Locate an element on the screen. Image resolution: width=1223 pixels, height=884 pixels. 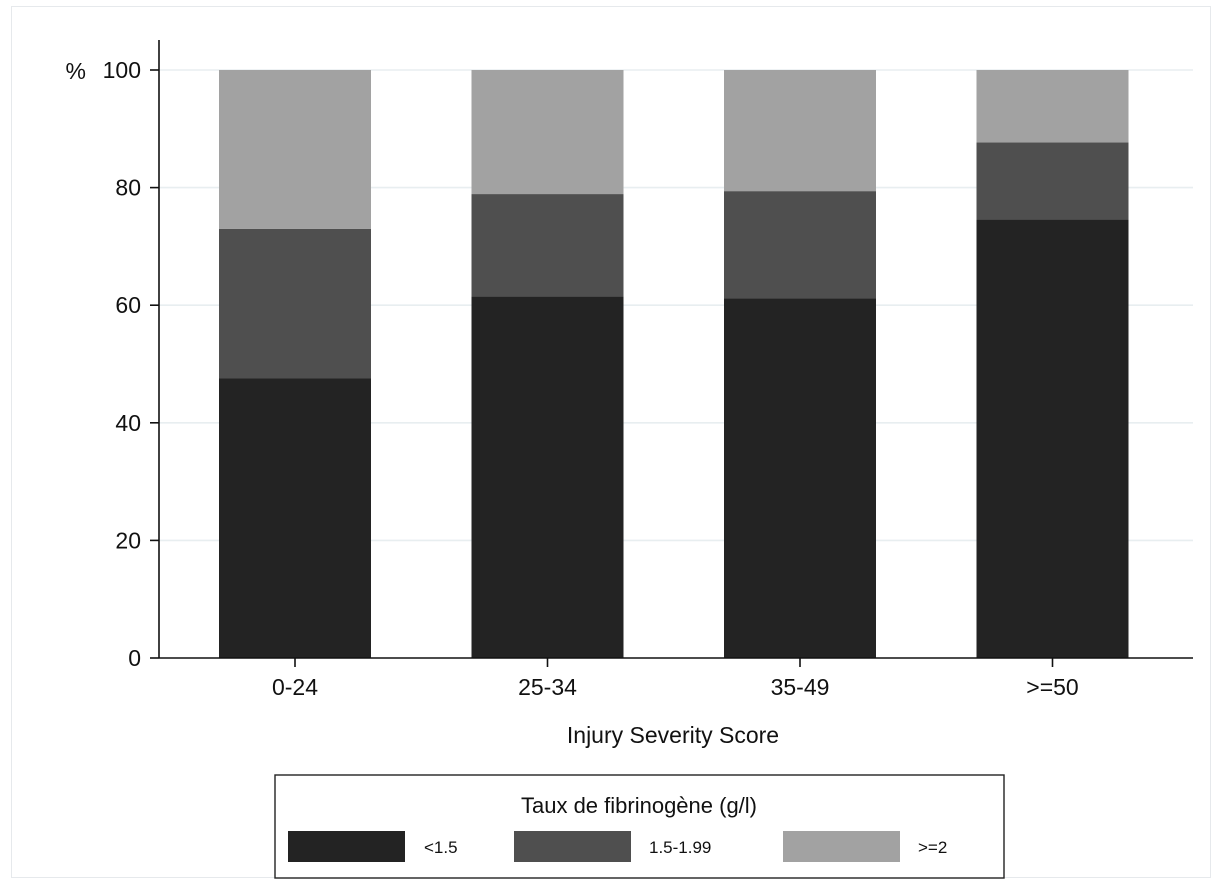
bar-segment--1-5--50 is located at coordinates (1052, 439).